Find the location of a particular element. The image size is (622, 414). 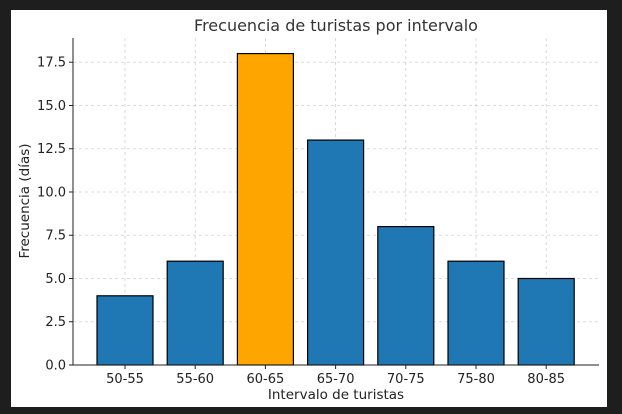

x-tick-label: 55-60 is located at coordinates (195, 379).